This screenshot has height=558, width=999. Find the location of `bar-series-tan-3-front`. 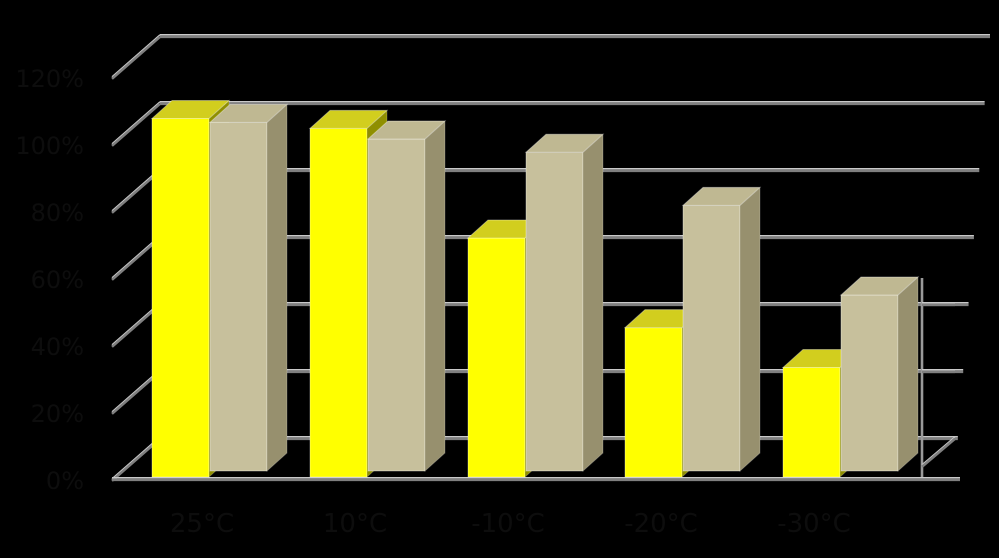

bar-series-tan-3-front is located at coordinates (711, 338).